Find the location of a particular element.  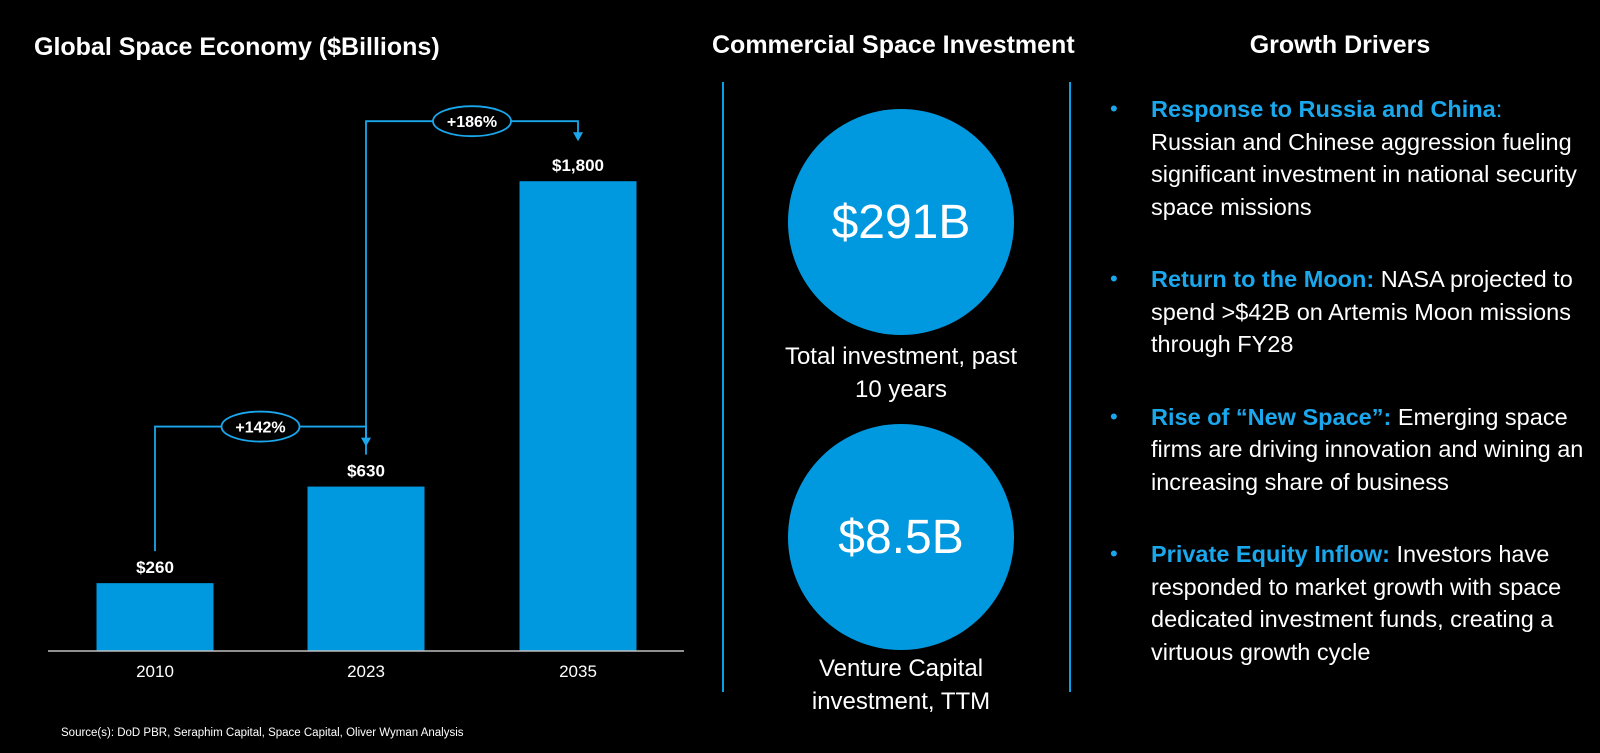

driver-lead: Response to Russia and China is located at coordinates (1323, 109).